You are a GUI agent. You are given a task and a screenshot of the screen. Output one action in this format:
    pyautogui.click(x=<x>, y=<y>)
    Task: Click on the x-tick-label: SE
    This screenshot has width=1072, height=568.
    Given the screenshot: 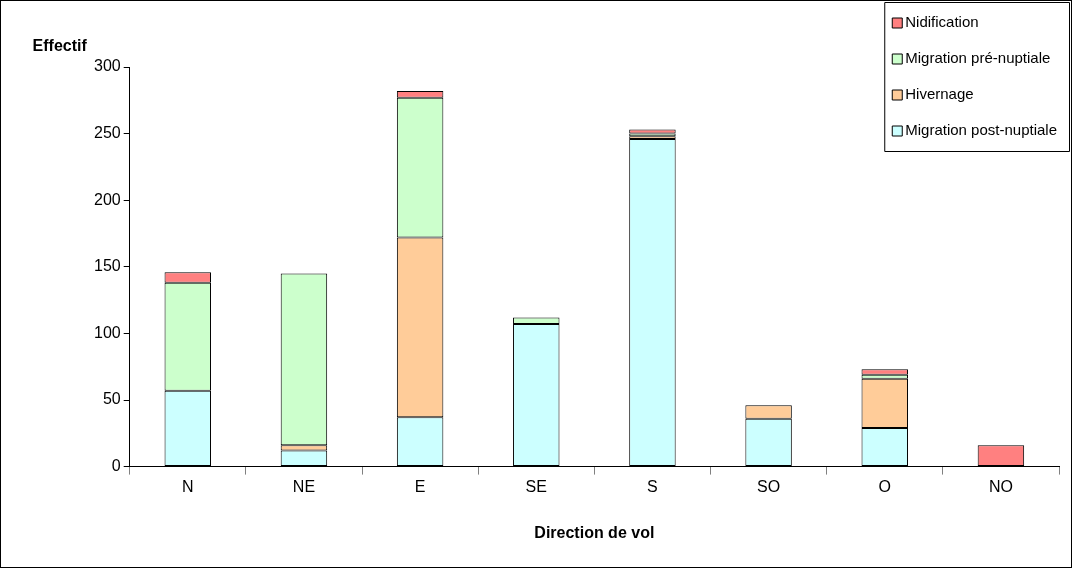 What is the action you would take?
    pyautogui.click(x=536, y=486)
    